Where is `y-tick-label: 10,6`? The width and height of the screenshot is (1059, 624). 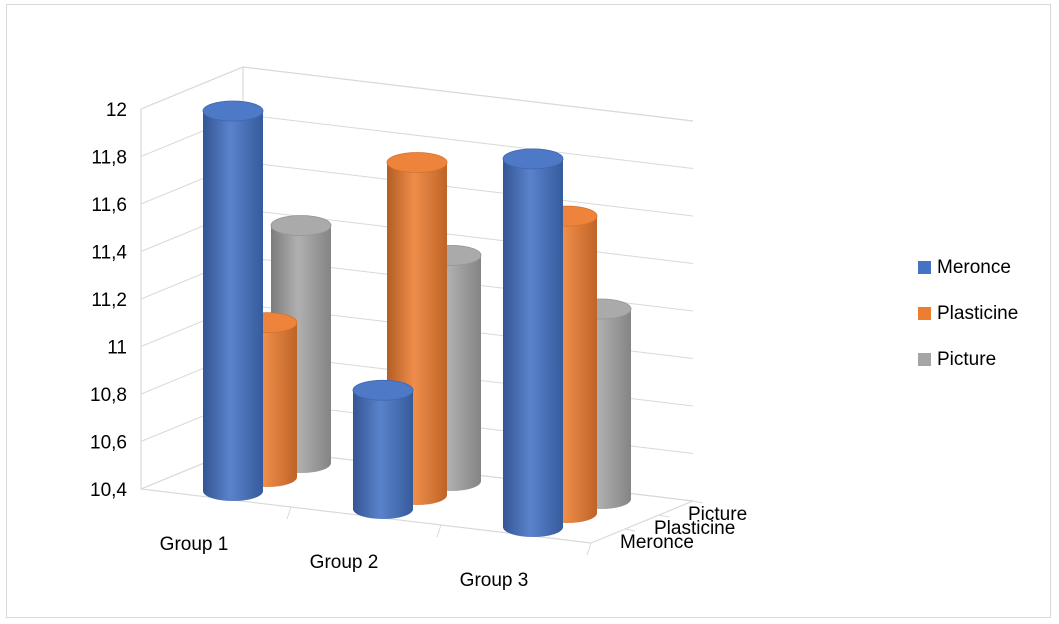
y-tick-label: 10,6 is located at coordinates (108, 443).